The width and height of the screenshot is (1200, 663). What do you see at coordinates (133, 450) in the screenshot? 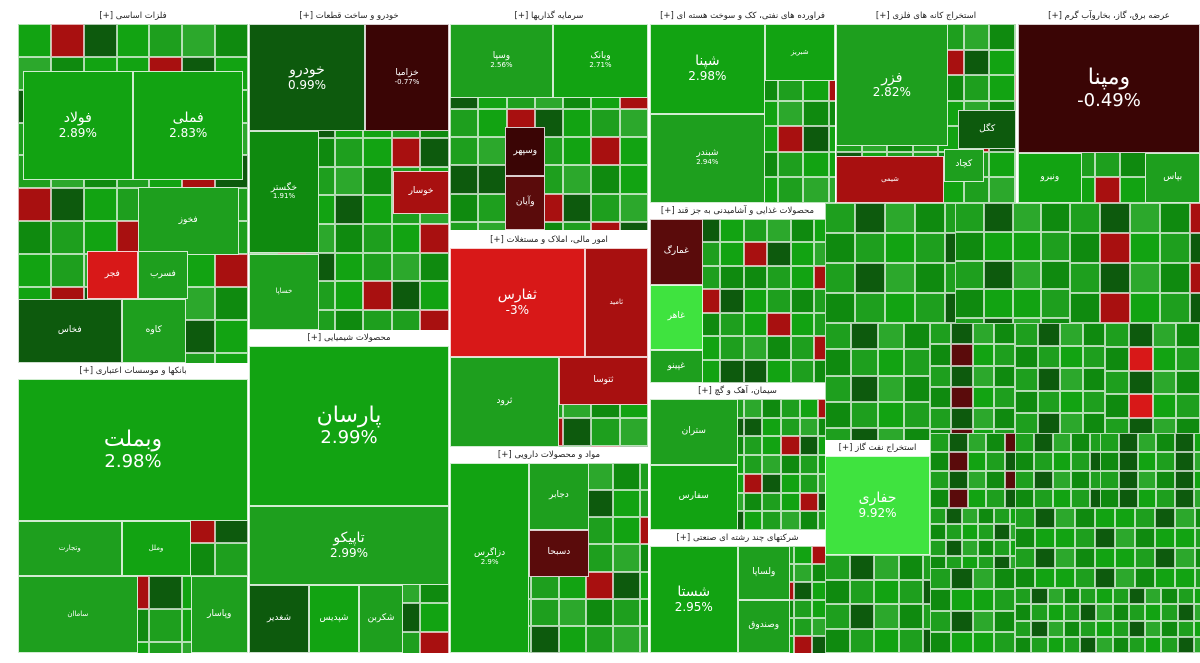
I see `stock-tile: وبملت 2.98%` at bounding box center [133, 450].